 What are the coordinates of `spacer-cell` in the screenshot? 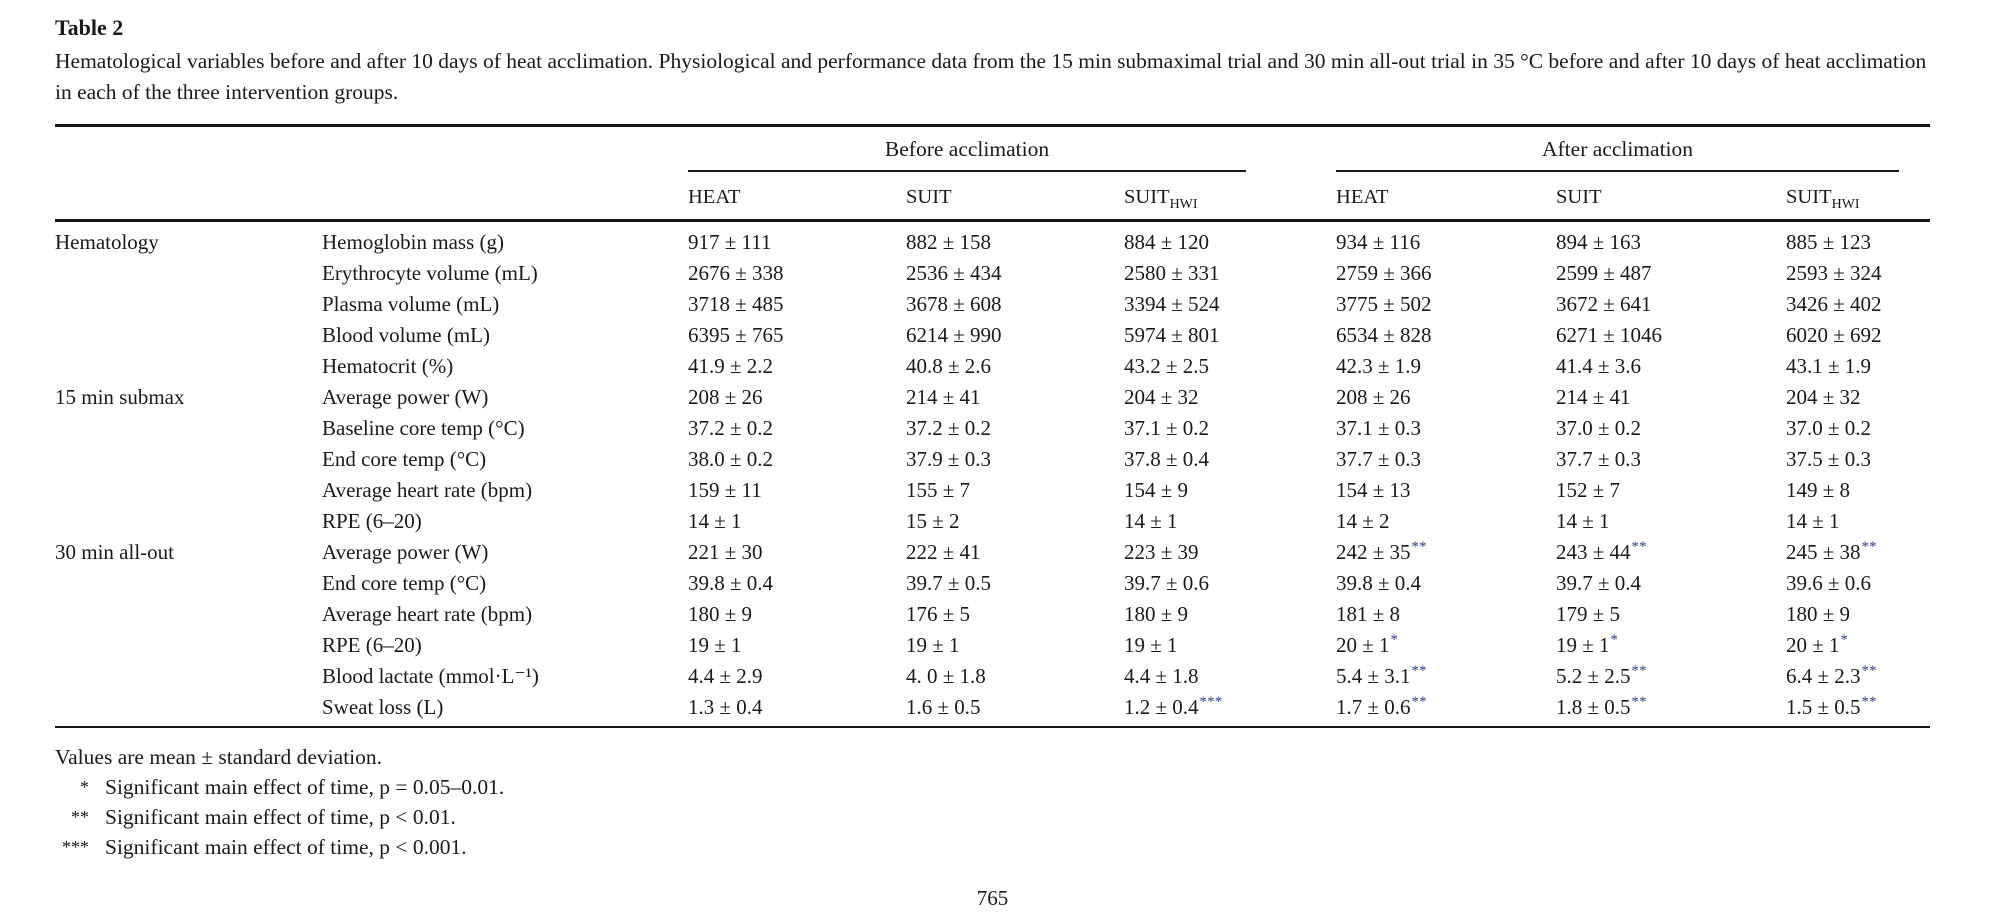 It's located at (505, 197).